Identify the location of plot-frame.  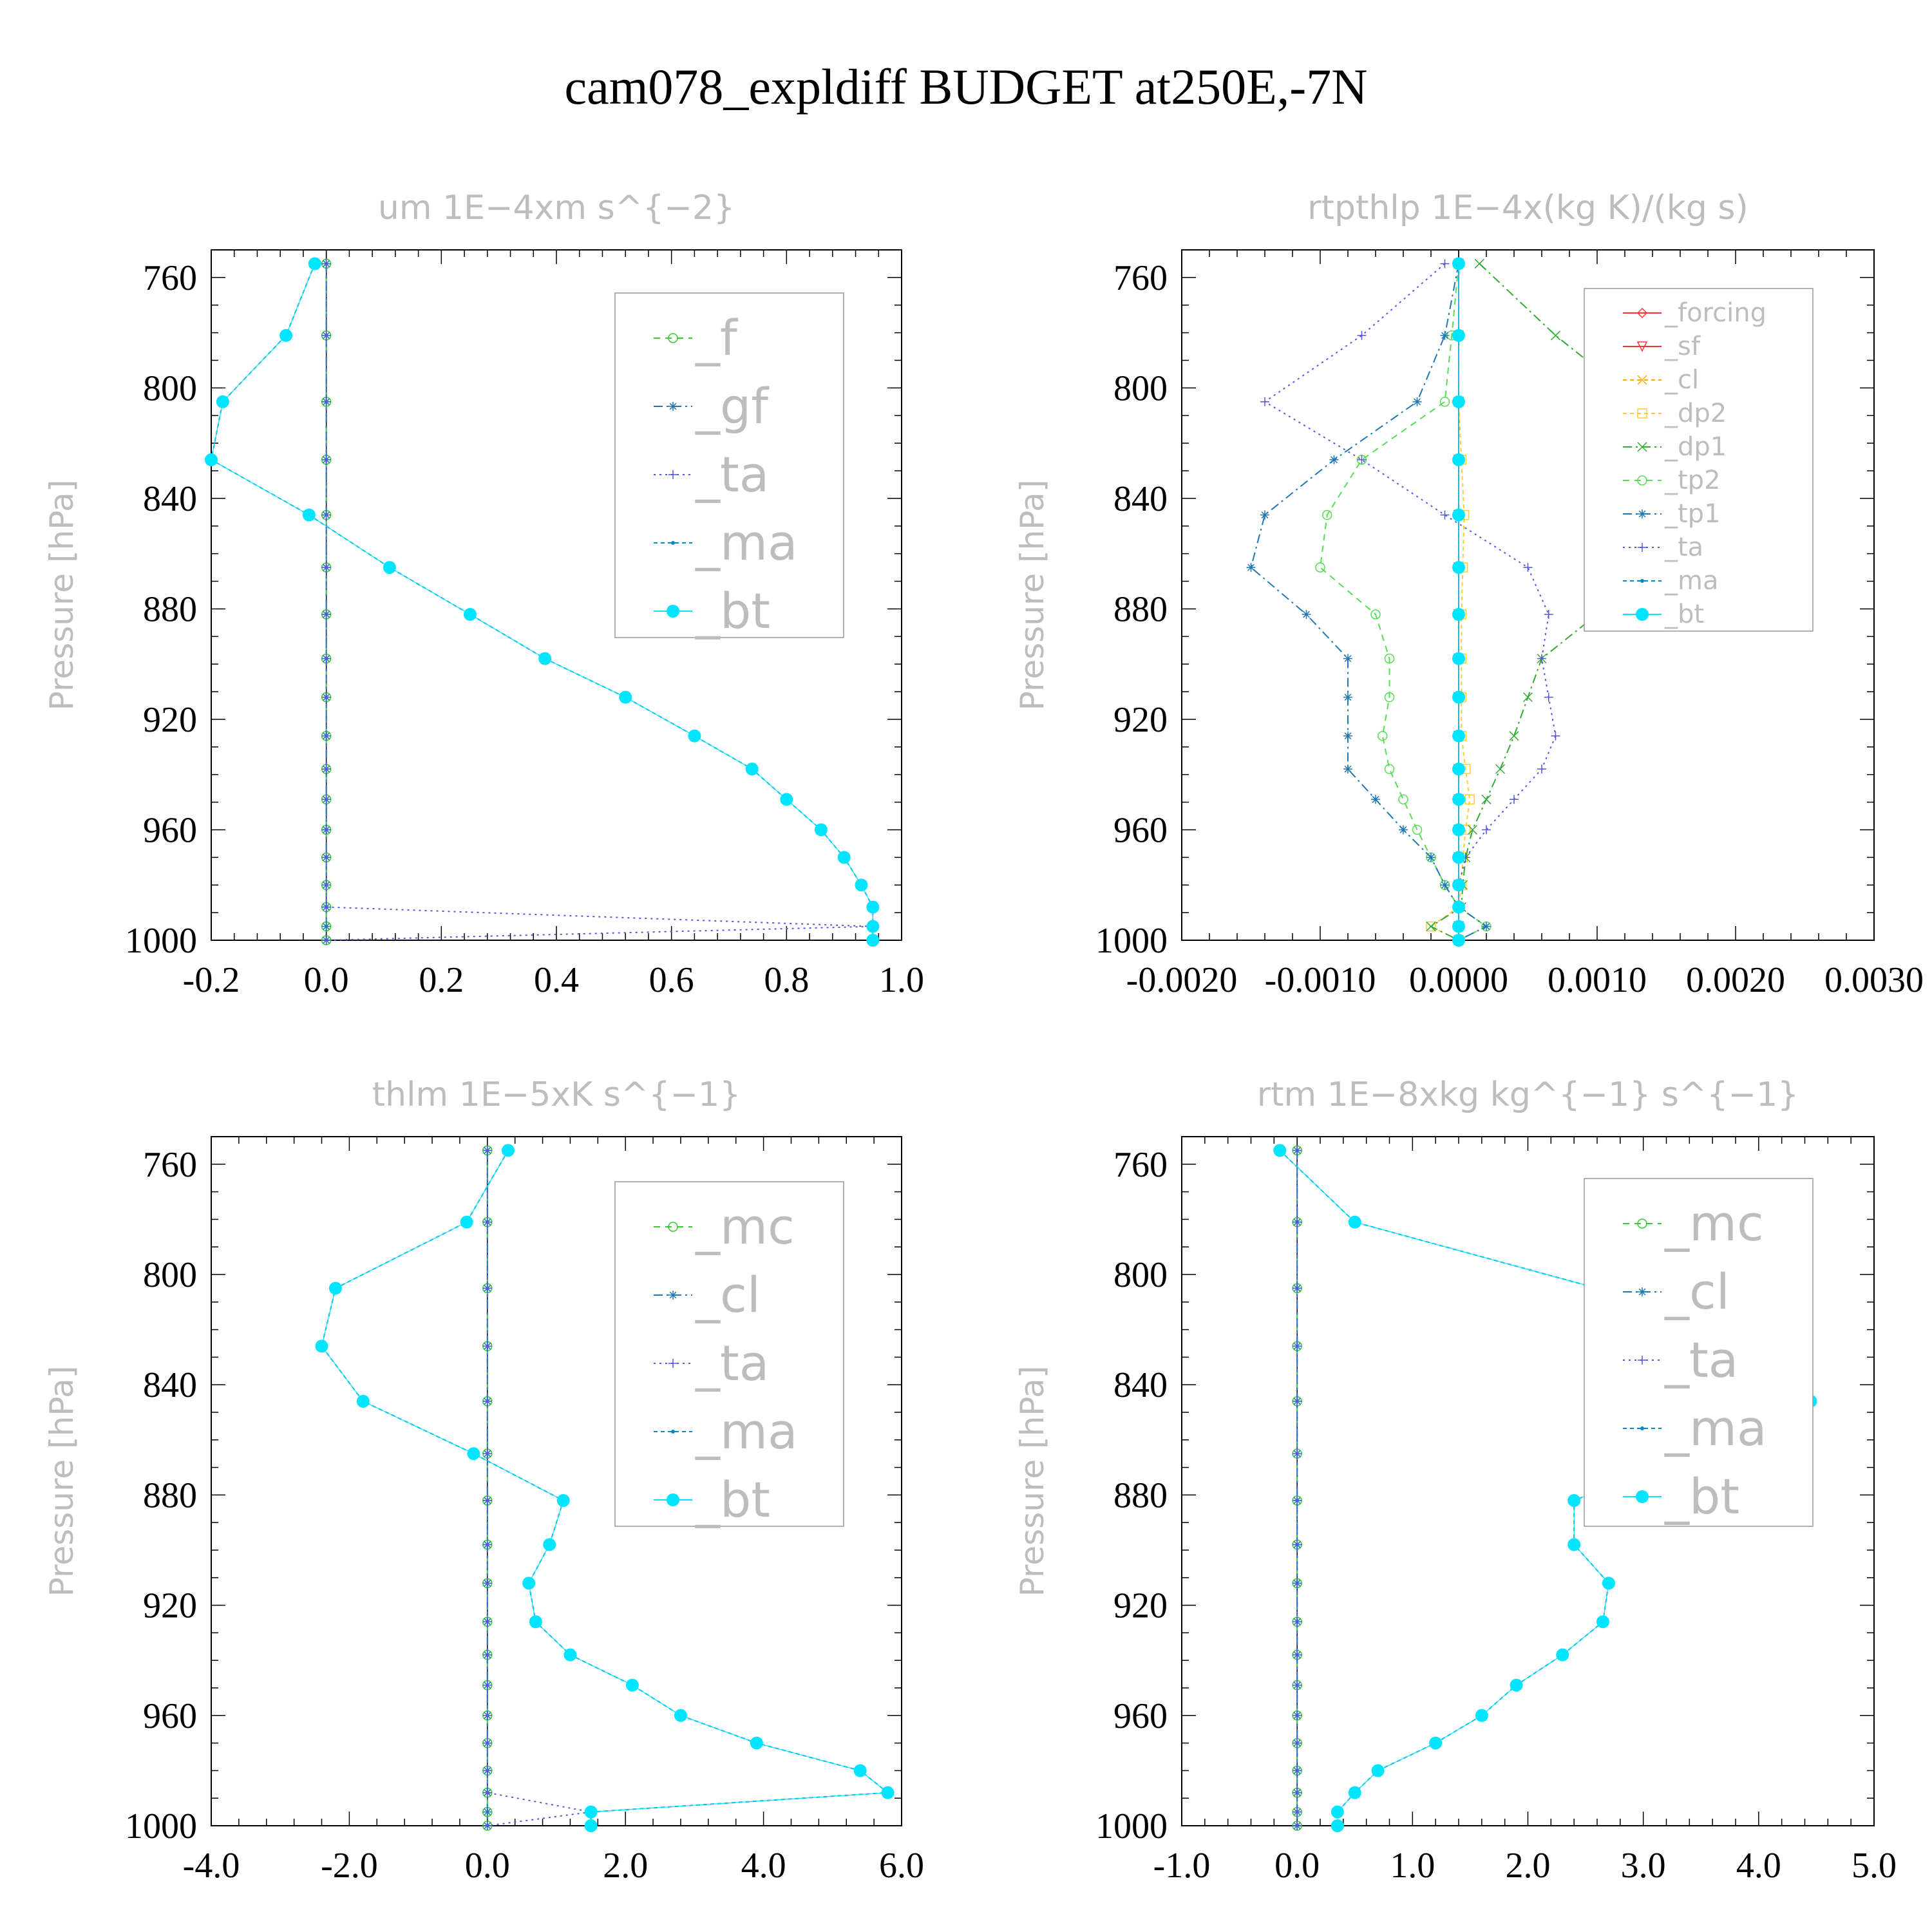
(1528, 595).